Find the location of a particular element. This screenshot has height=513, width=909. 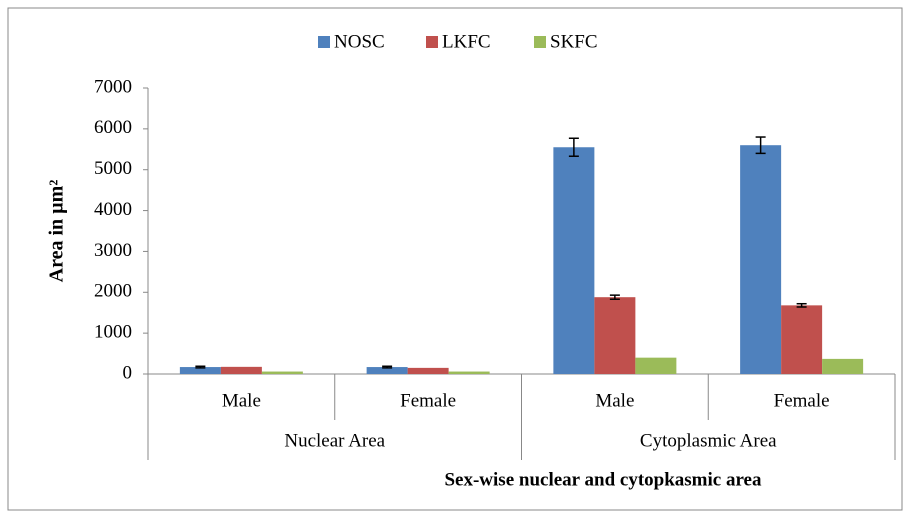

y-tick-label: 4000 is located at coordinates (113, 209).